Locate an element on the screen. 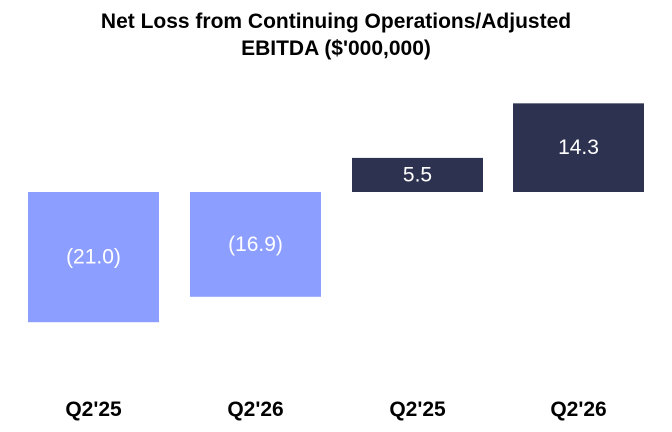 Image resolution: width=672 pixels, height=432 pixels. bar-value-label-4: 14.3 is located at coordinates (578, 147).